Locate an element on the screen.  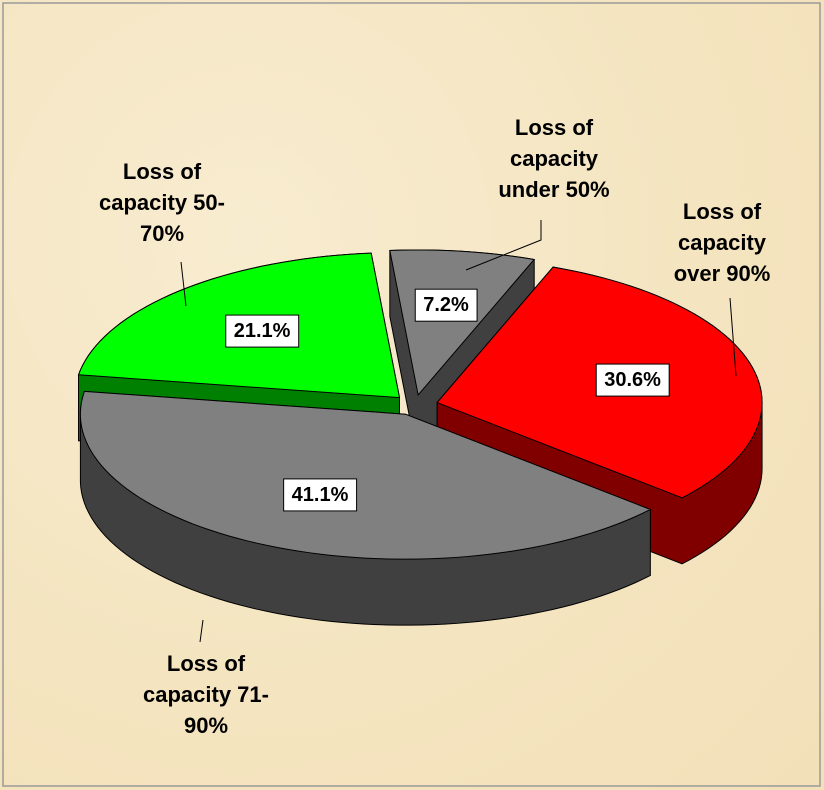
value-label: 21.1% is located at coordinates (262, 331).